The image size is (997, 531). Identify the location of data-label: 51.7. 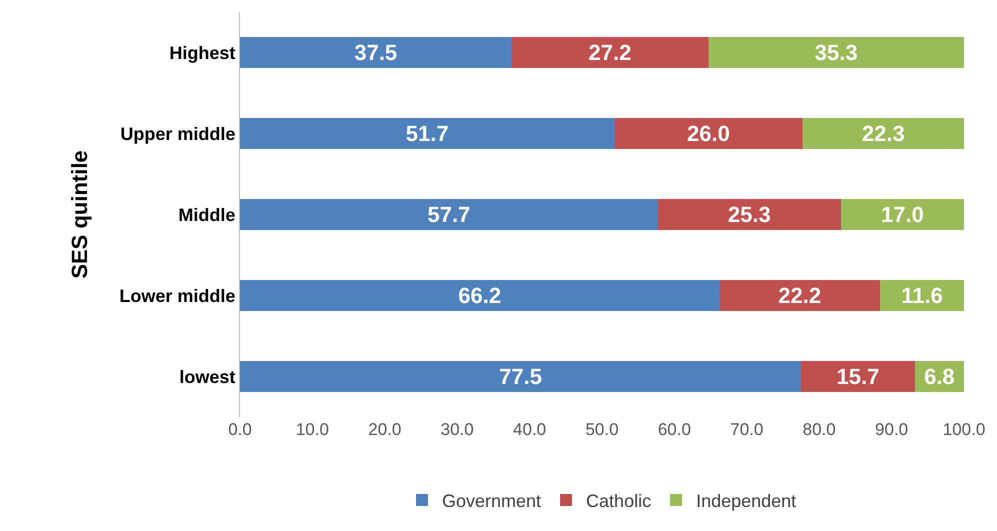
(427, 133).